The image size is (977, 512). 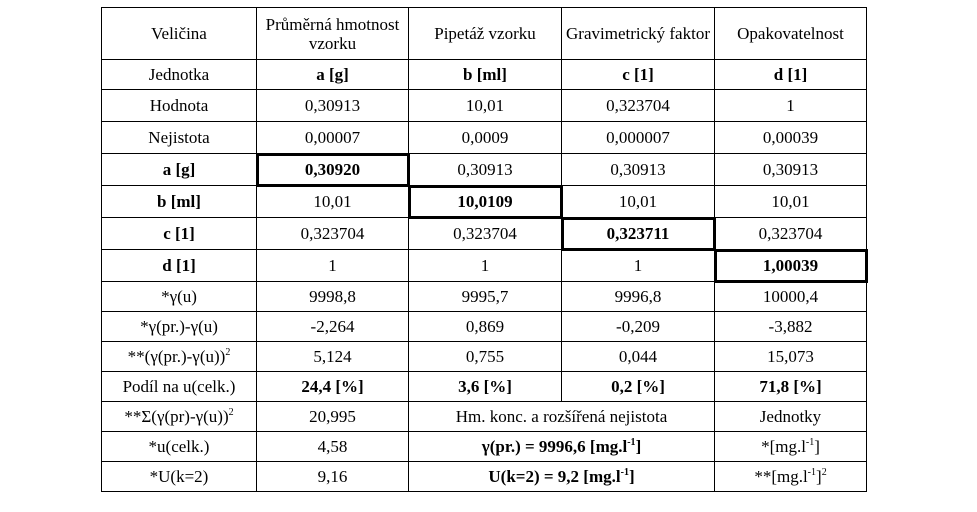 I want to click on highlighted-cell: 10,0109, so click(x=485, y=201).